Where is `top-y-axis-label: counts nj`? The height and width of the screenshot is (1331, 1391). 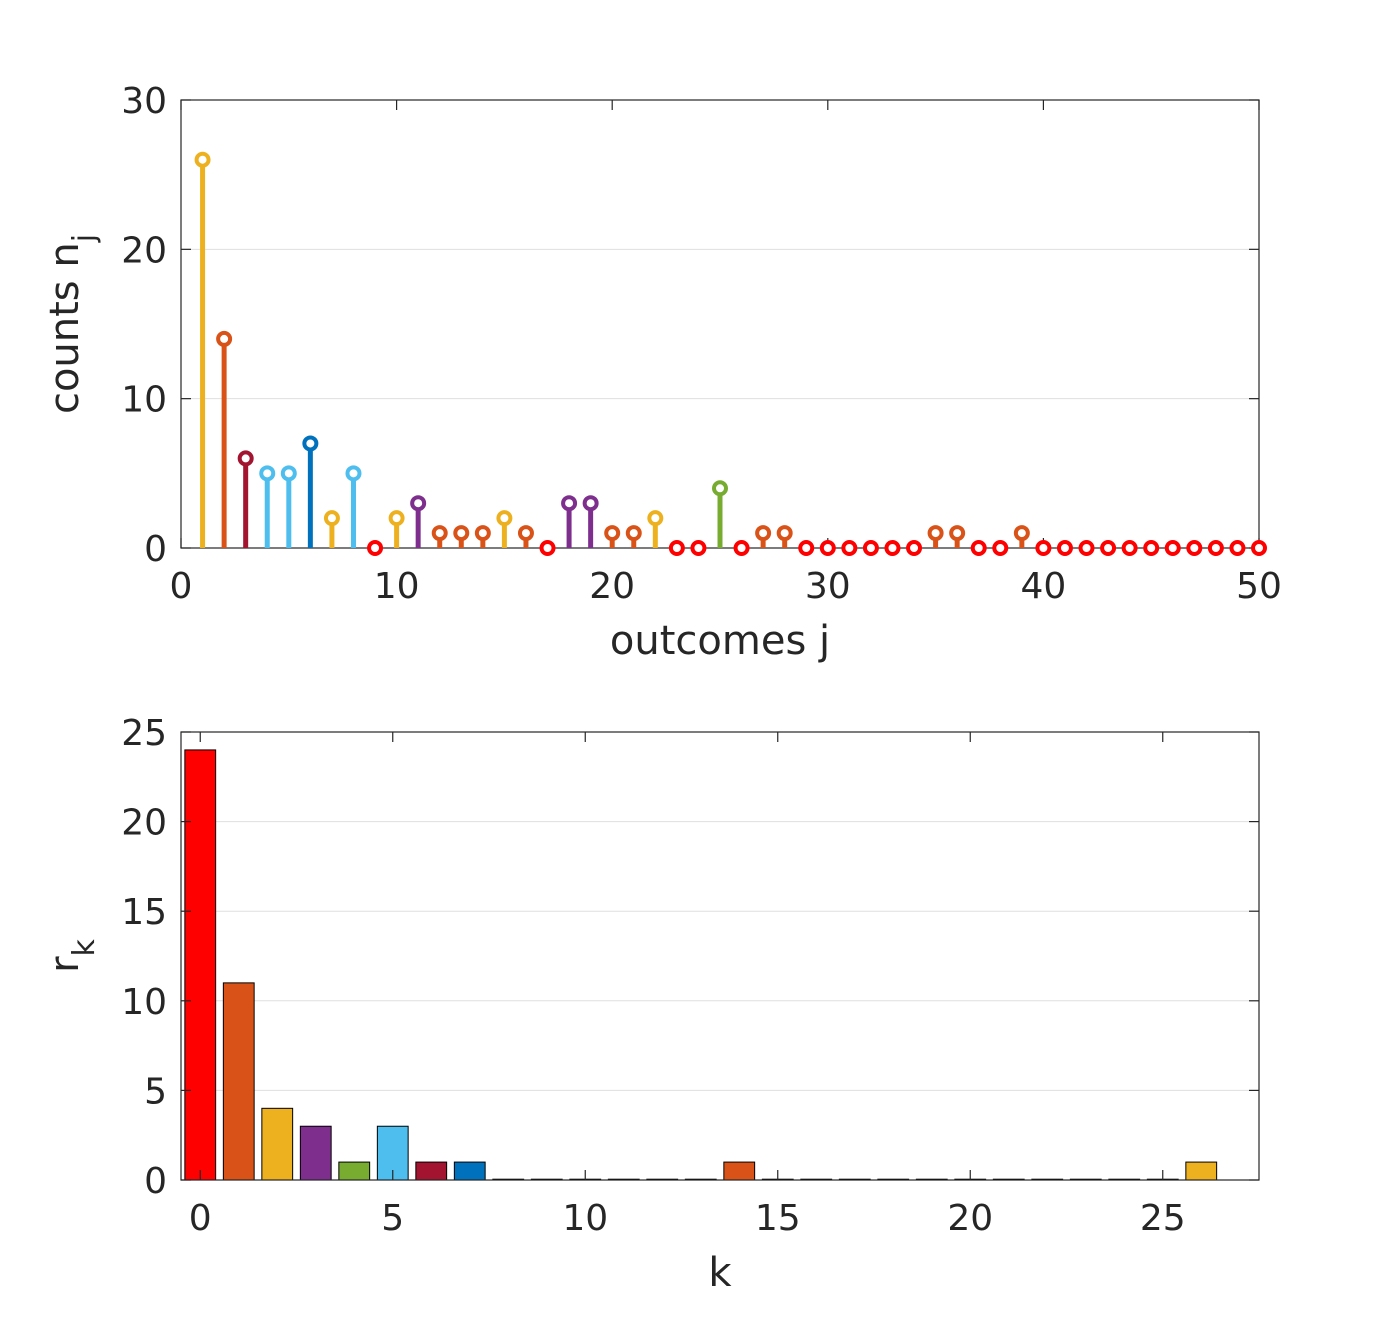
top-y-axis-label: counts nj is located at coordinates (72, 324).